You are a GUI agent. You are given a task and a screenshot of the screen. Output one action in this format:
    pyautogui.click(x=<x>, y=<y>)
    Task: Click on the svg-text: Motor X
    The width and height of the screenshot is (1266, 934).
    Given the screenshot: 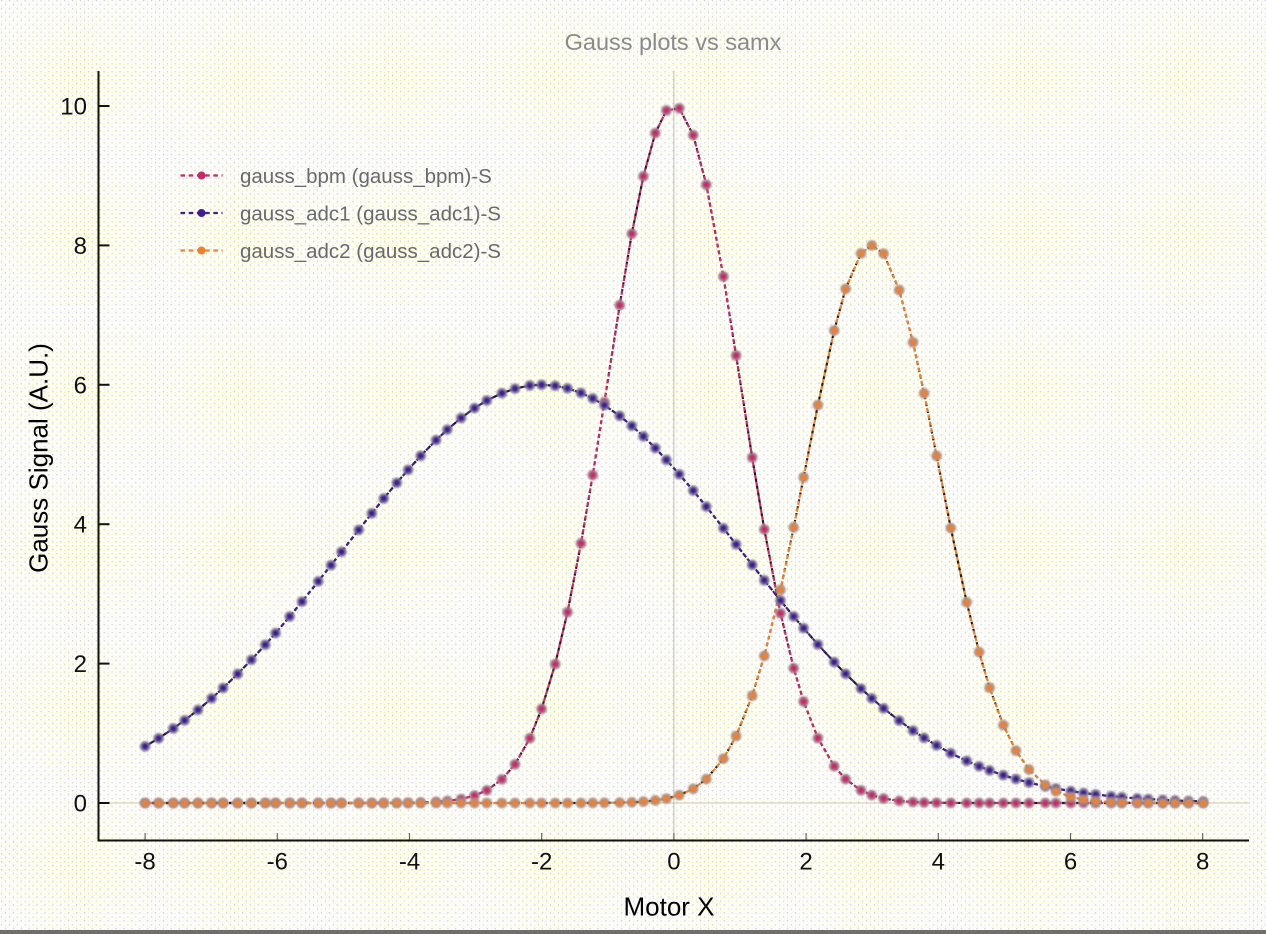 What is the action you would take?
    pyautogui.click(x=668, y=907)
    